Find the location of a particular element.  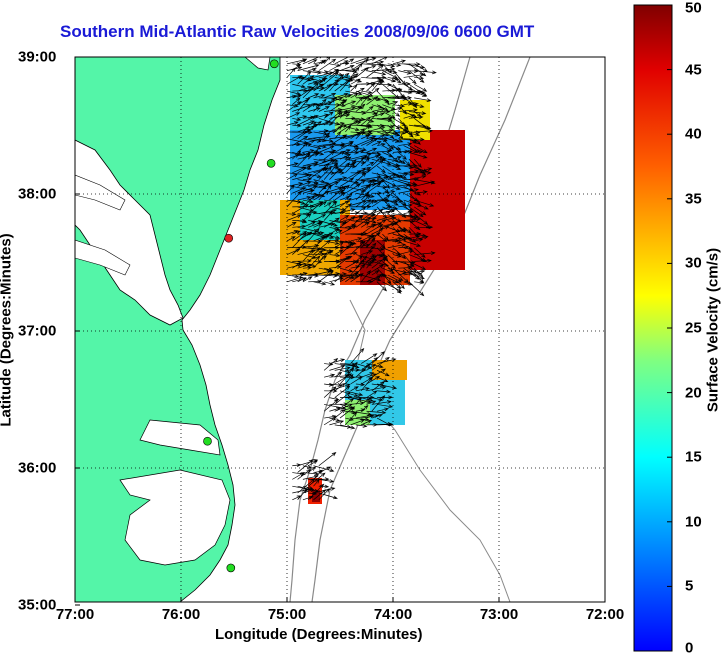

y-tick-label: 37:00 is located at coordinates (37, 331).